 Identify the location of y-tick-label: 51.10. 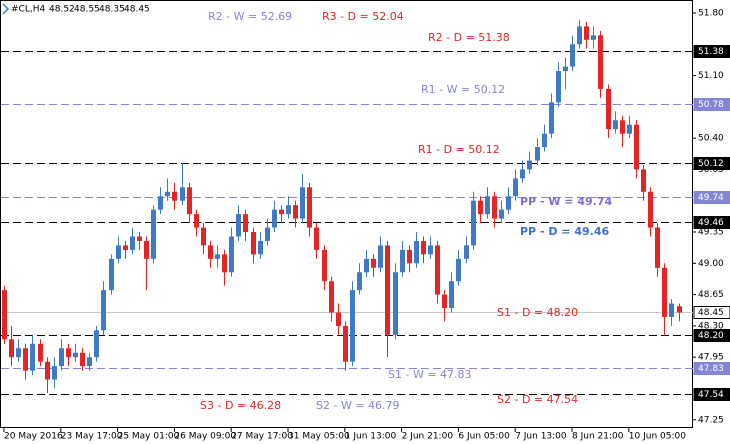
(711, 76).